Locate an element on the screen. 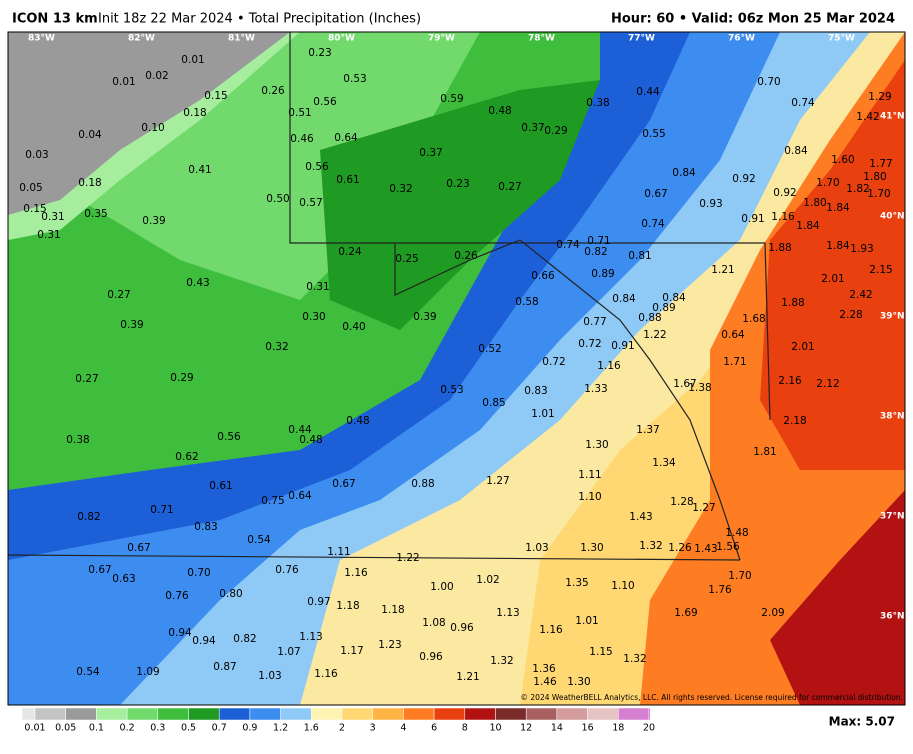 This screenshot has width=913, height=754. precip-value: 0.64 is located at coordinates (346, 138).